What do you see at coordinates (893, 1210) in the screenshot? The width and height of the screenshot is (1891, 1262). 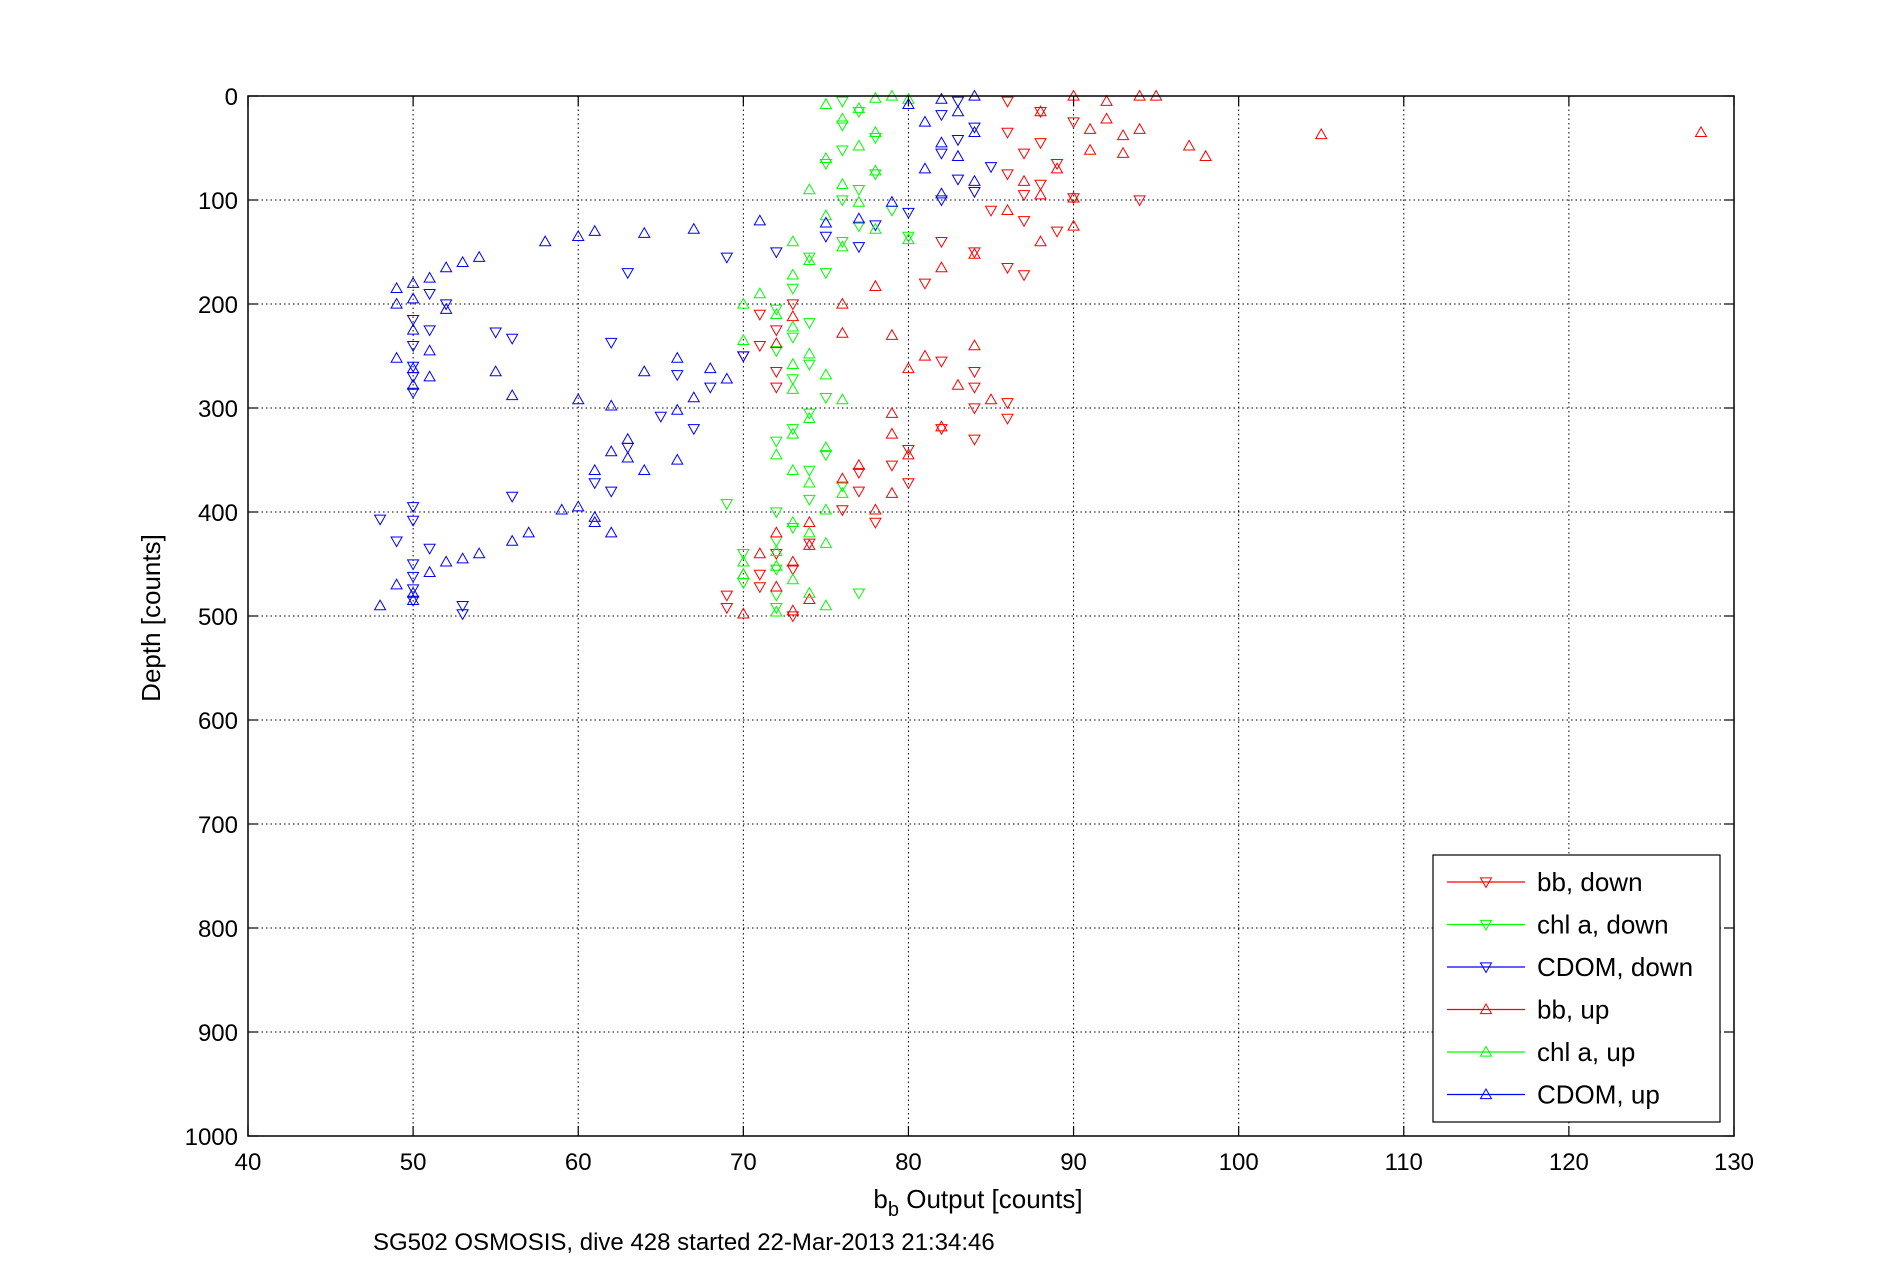 I see `x-axis-label-sub: b` at bounding box center [893, 1210].